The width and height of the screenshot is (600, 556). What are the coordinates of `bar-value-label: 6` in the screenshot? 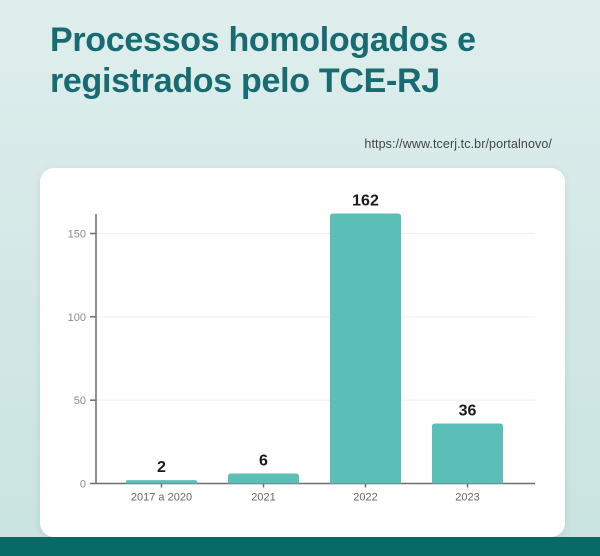 It's located at (263, 461).